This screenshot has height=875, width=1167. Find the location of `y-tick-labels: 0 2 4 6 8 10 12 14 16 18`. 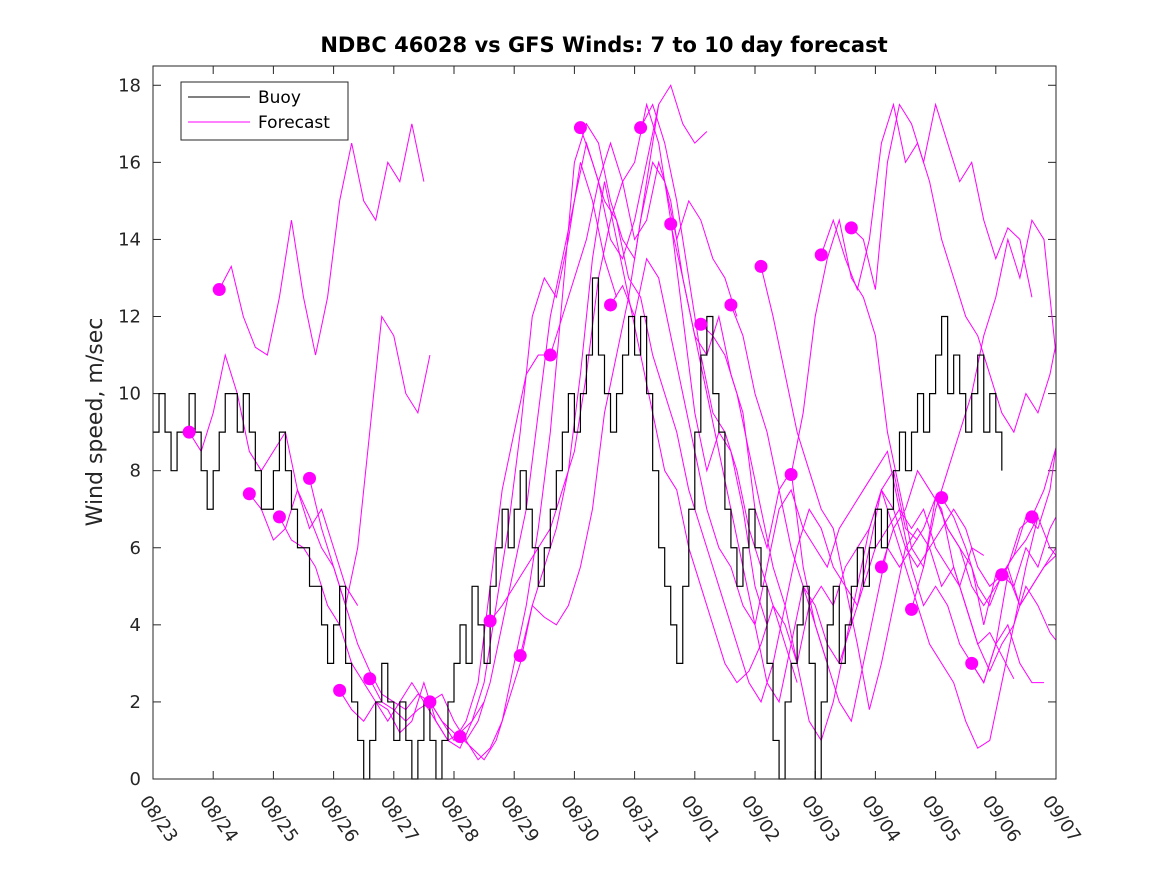

y-tick-labels: 0 2 4 6 8 10 12 14 16 18 is located at coordinates (129, 432).